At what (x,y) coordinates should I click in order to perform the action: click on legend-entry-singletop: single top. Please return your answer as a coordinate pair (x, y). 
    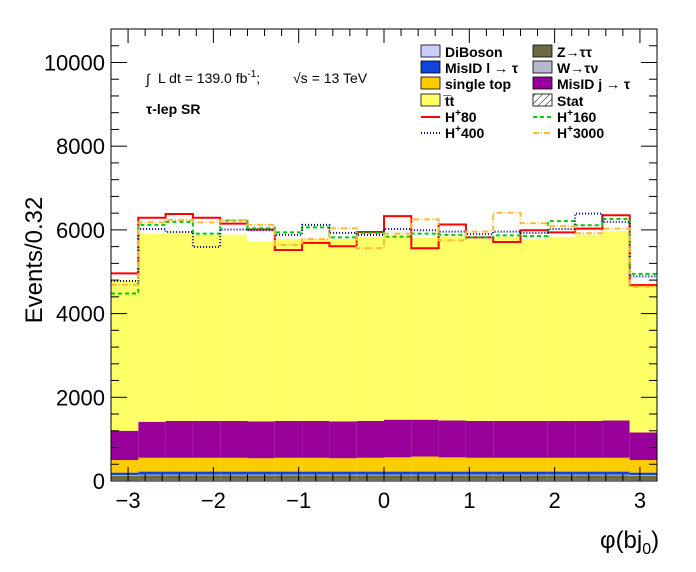
    Looking at the image, I should click on (465, 84).